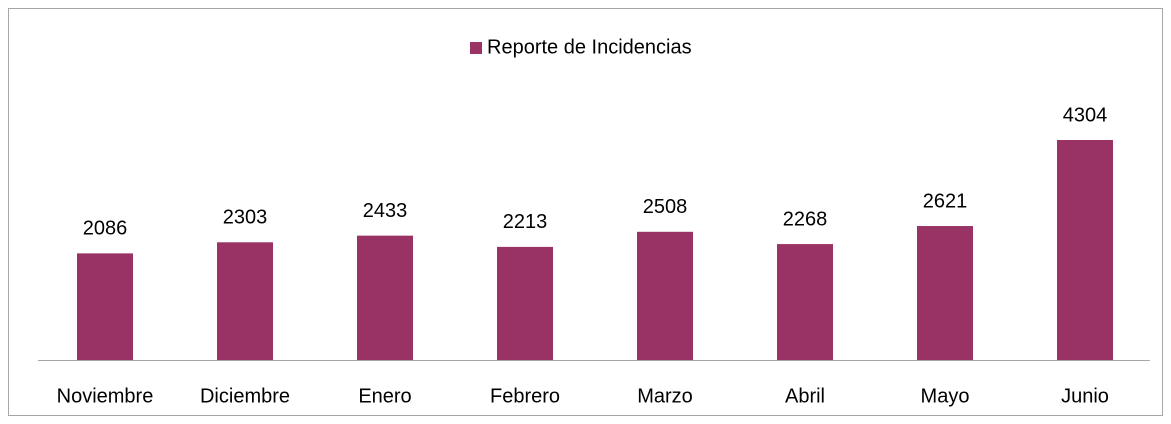 The width and height of the screenshot is (1171, 424). What do you see at coordinates (385, 211) in the screenshot?
I see `data-label: 2433` at bounding box center [385, 211].